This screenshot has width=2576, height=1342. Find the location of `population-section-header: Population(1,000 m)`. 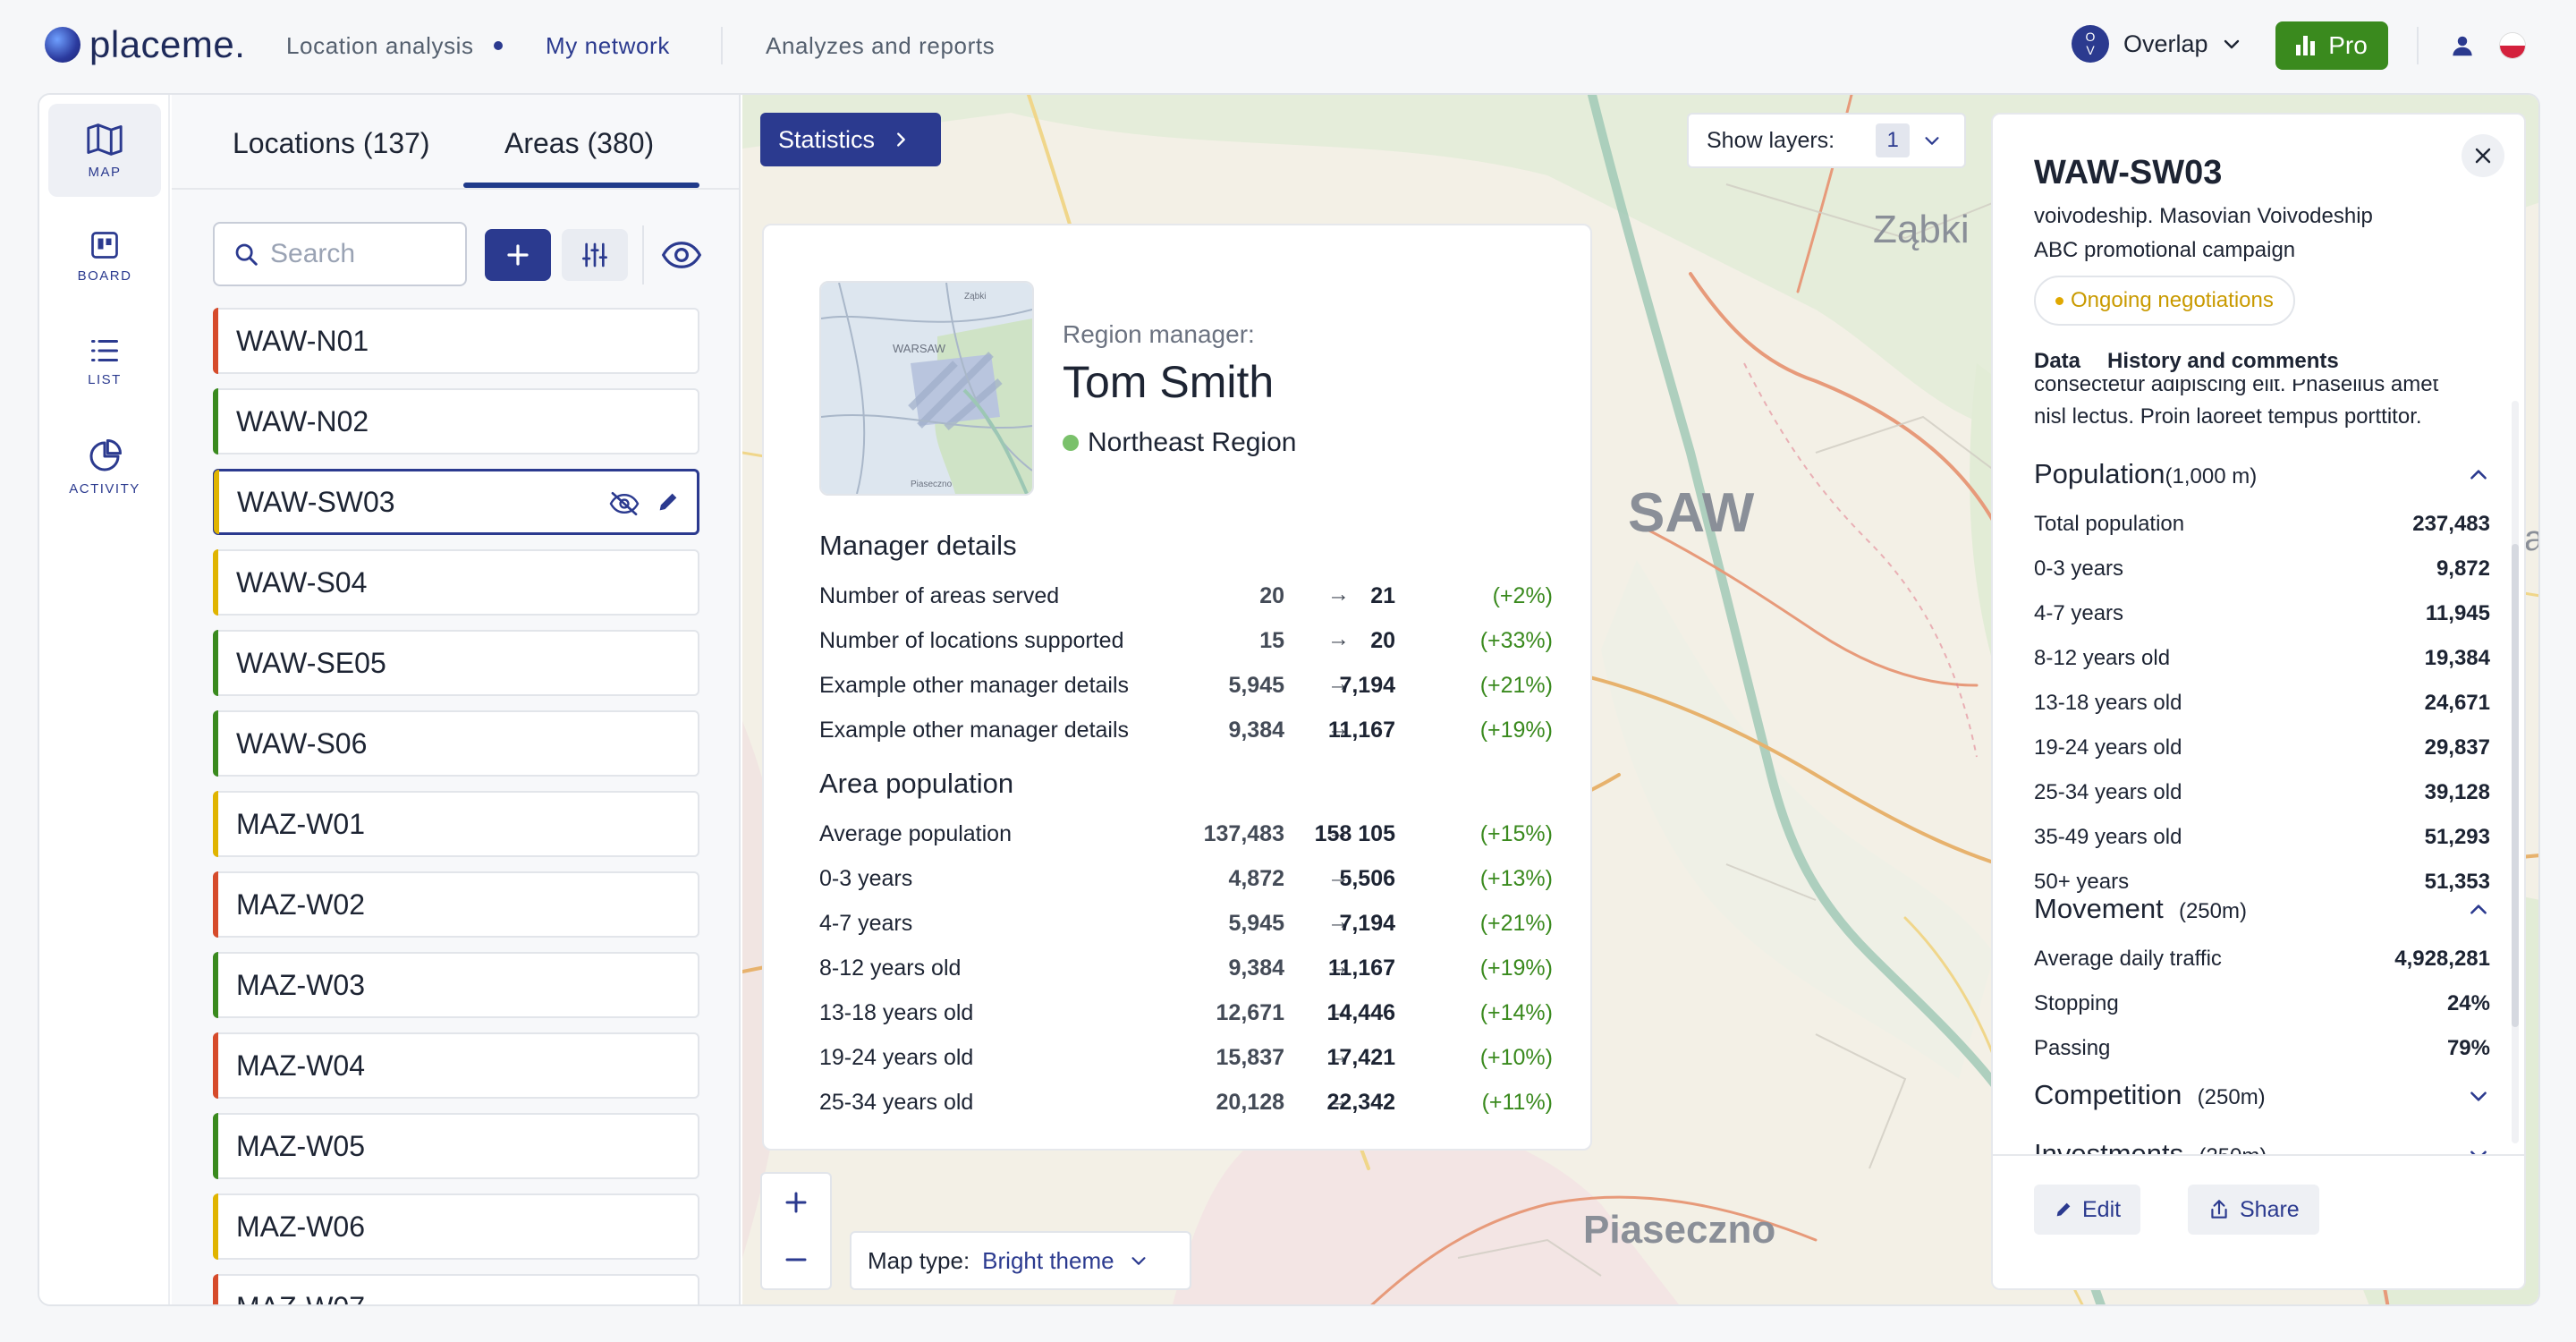

population-section-header: Population(1,000 m) is located at coordinates (2262, 474).